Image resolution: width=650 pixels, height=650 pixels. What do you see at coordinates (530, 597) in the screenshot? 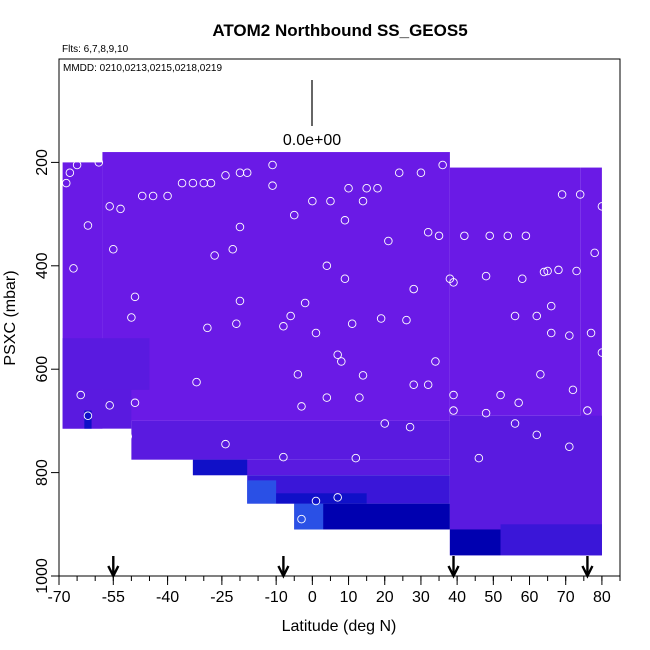
I see `x-tick-label: 60` at bounding box center [530, 597].